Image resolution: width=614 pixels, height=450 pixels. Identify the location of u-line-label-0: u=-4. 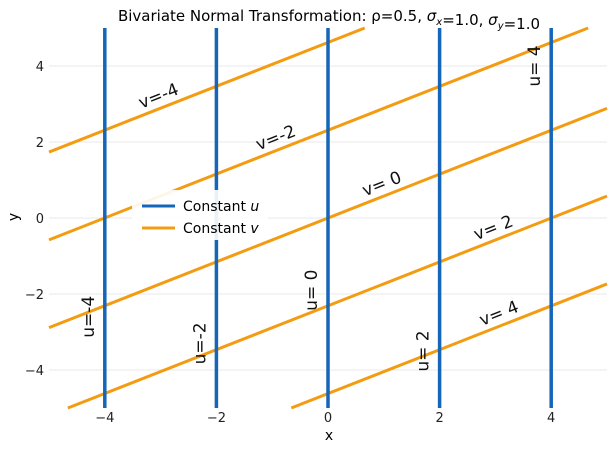
(89, 317).